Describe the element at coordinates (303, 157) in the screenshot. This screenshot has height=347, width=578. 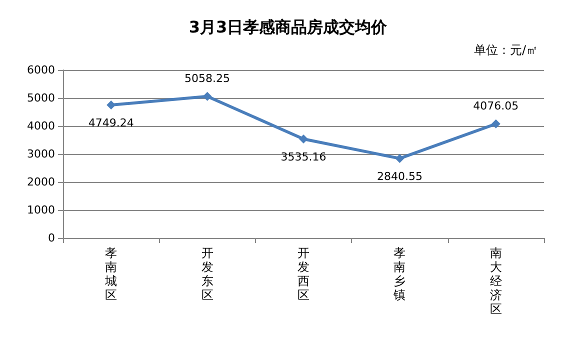
I see `data-label: 3535.16` at that location.